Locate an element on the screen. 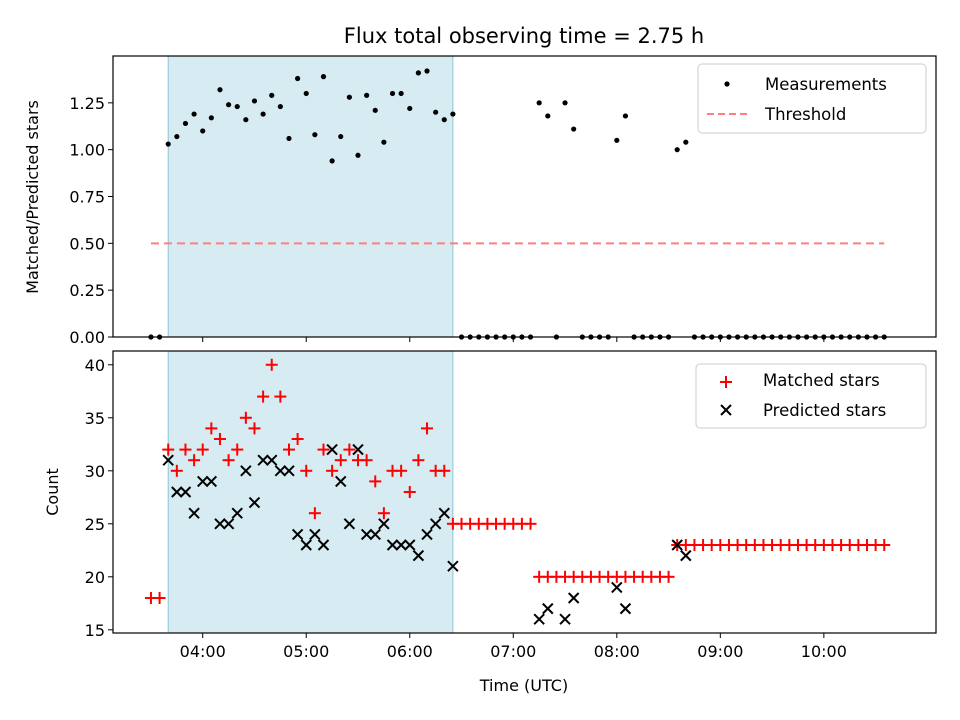  y-tick-label: 15 is located at coordinates (95, 630).